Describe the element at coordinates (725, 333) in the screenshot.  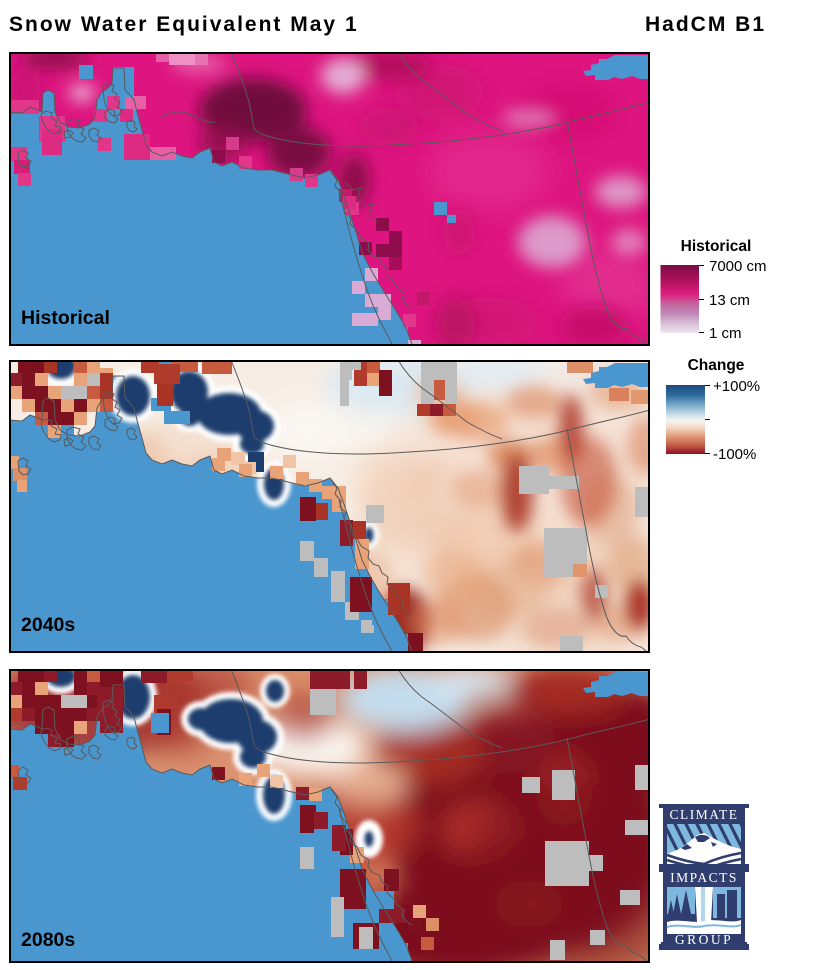
I see `svg-text: 1 cm` at that location.